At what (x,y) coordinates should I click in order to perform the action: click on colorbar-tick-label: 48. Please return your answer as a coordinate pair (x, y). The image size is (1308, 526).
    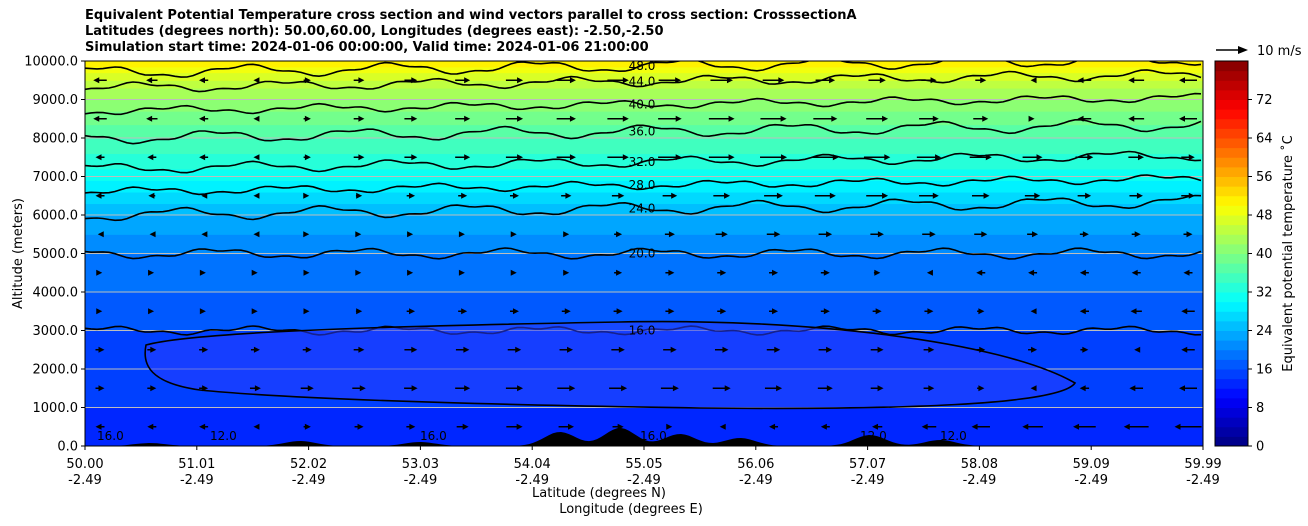
    Looking at the image, I should click on (1264, 216).